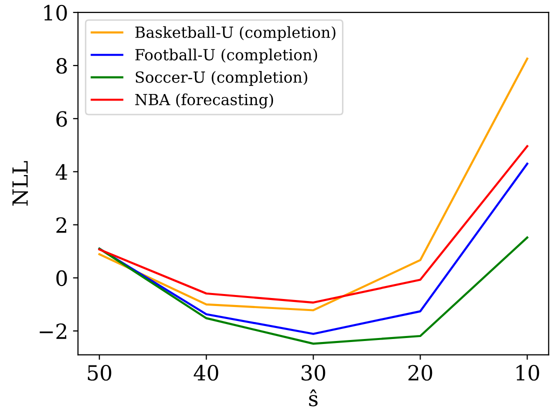 This screenshot has height=415, width=557. What do you see at coordinates (62, 172) in the screenshot?
I see `y-tick-label: 4` at bounding box center [62, 172].